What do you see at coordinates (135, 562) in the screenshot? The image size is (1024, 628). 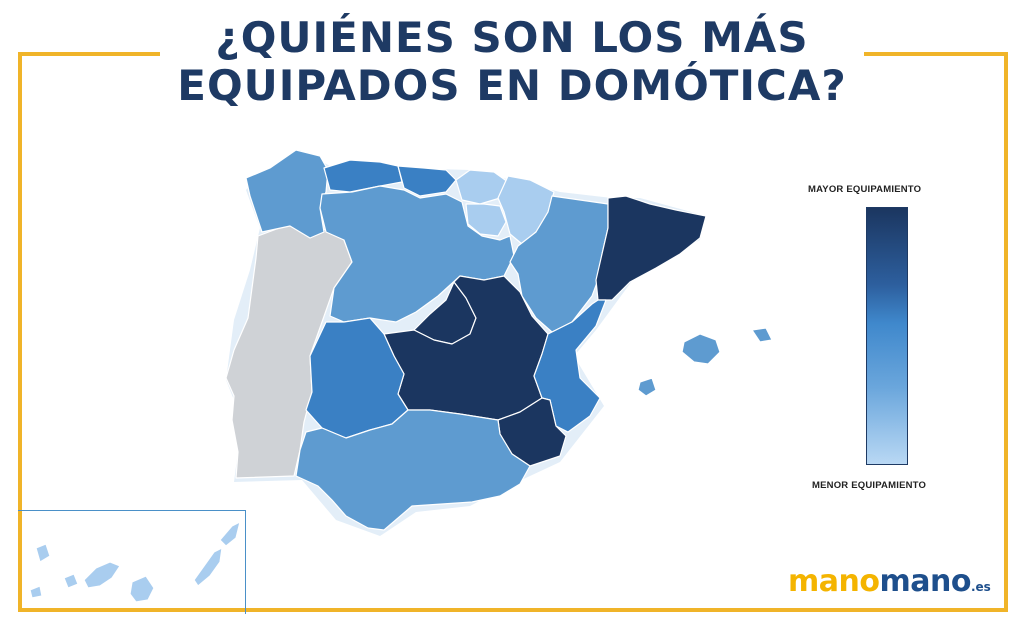 I see `region-canarias` at bounding box center [135, 562].